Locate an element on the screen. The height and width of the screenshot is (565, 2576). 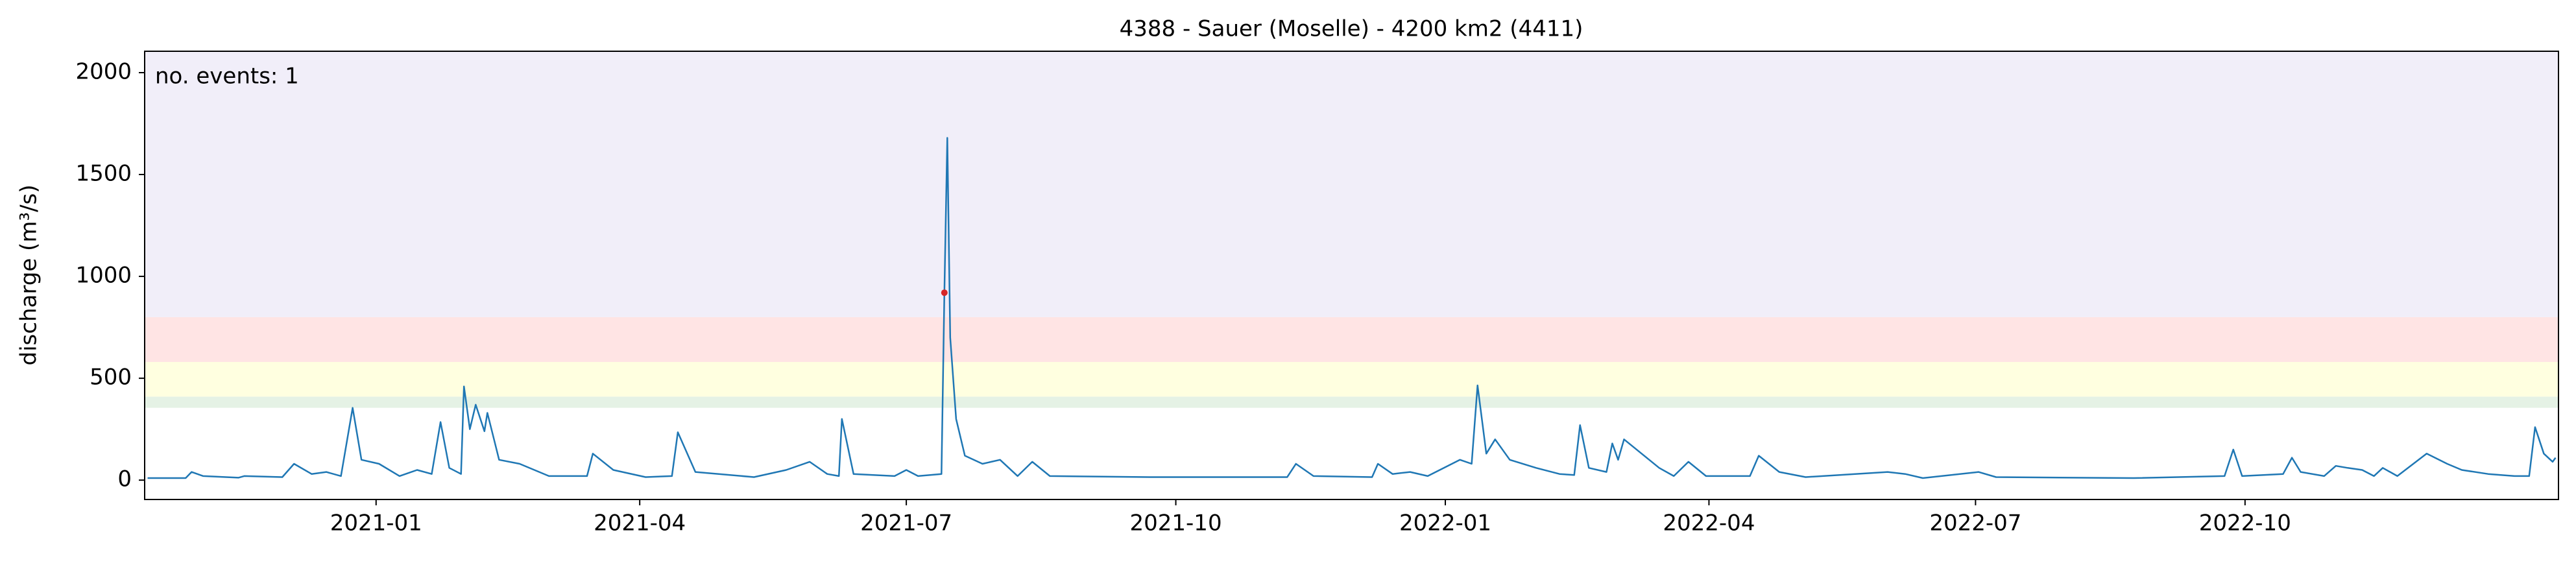
x-tick-label: 2021-10 is located at coordinates (1176, 523).